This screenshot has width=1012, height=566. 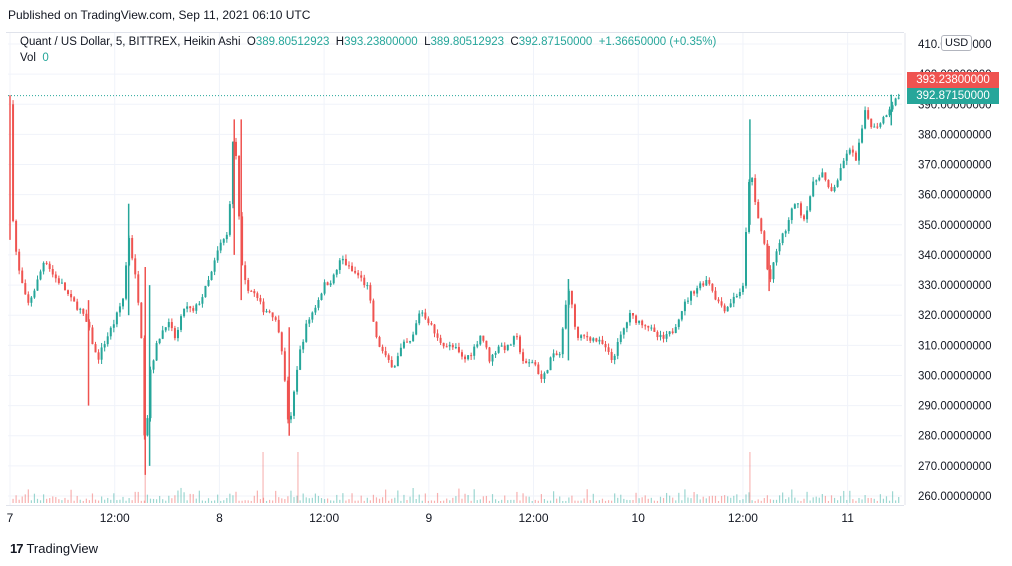 What do you see at coordinates (54, 548) in the screenshot?
I see `footer-brand: 17 TradingView` at bounding box center [54, 548].